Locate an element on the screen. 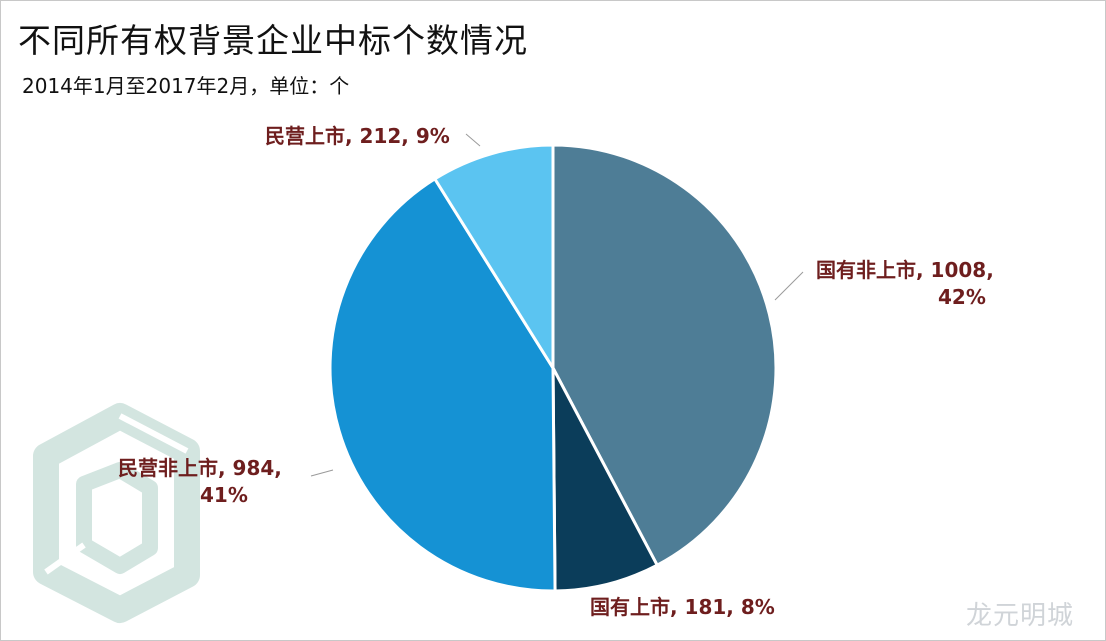  slice-label-line: 国有非上市, 1008, is located at coordinates (905, 270).